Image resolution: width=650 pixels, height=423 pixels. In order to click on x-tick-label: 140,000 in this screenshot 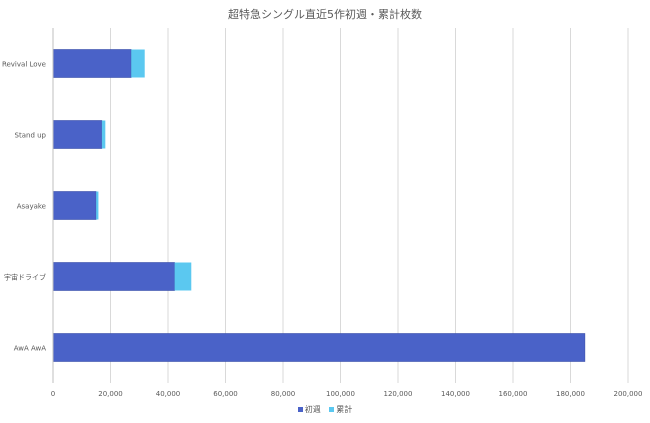, I will do `click(455, 394)`.